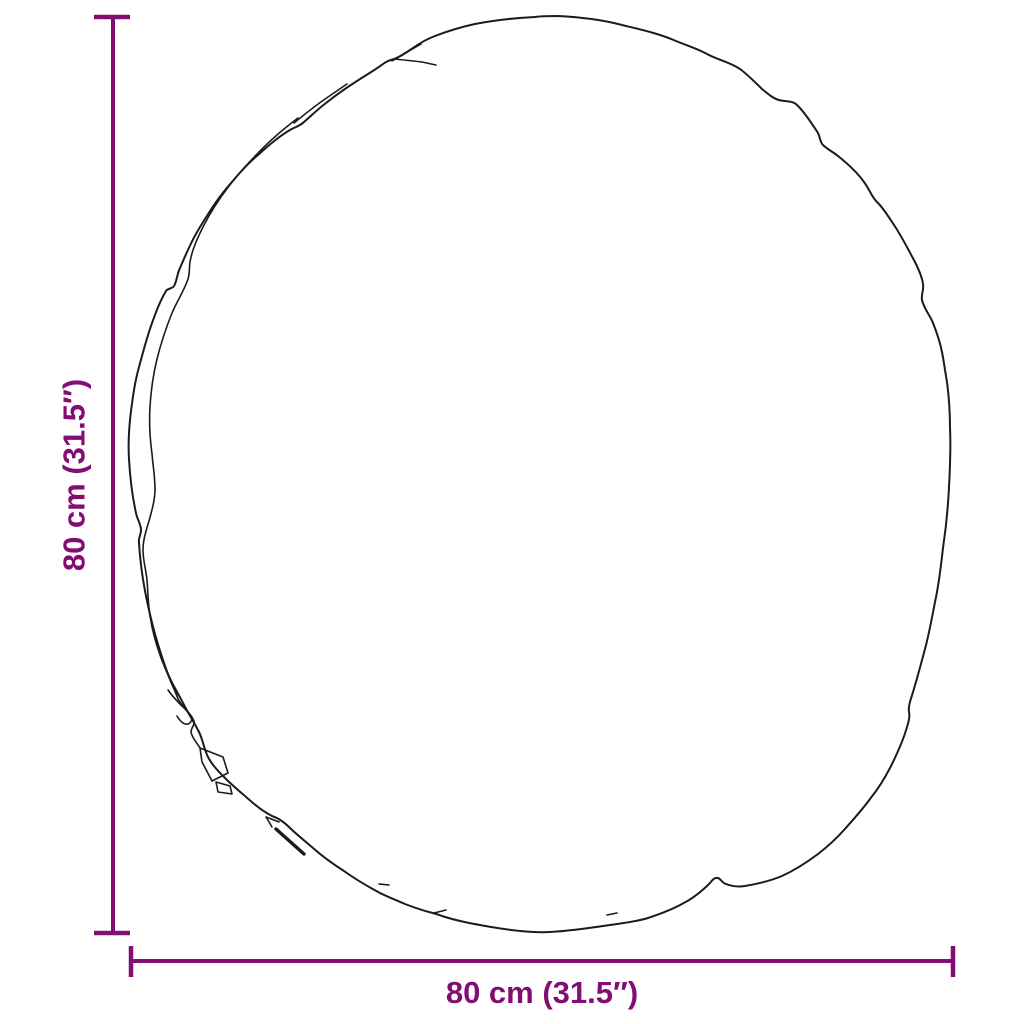 This screenshot has height=1024, width=1024. Describe the element at coordinates (214, 764) in the screenshot. I see `rug-fold-quad` at that location.